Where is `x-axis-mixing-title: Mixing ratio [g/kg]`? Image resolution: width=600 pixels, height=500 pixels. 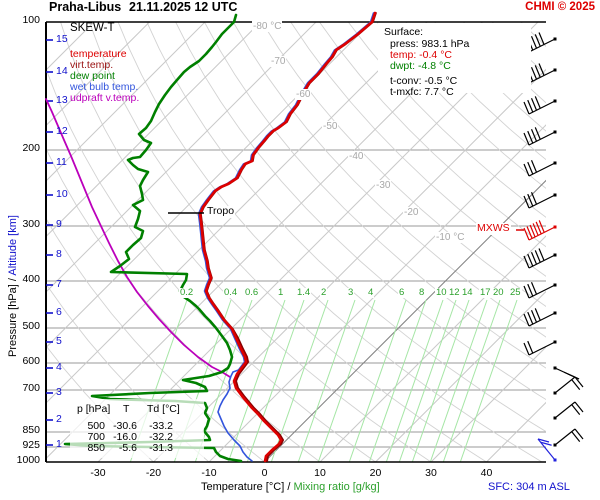 x-axis-mixing-title: Mixing ratio [g/kg] is located at coordinates (336, 487).